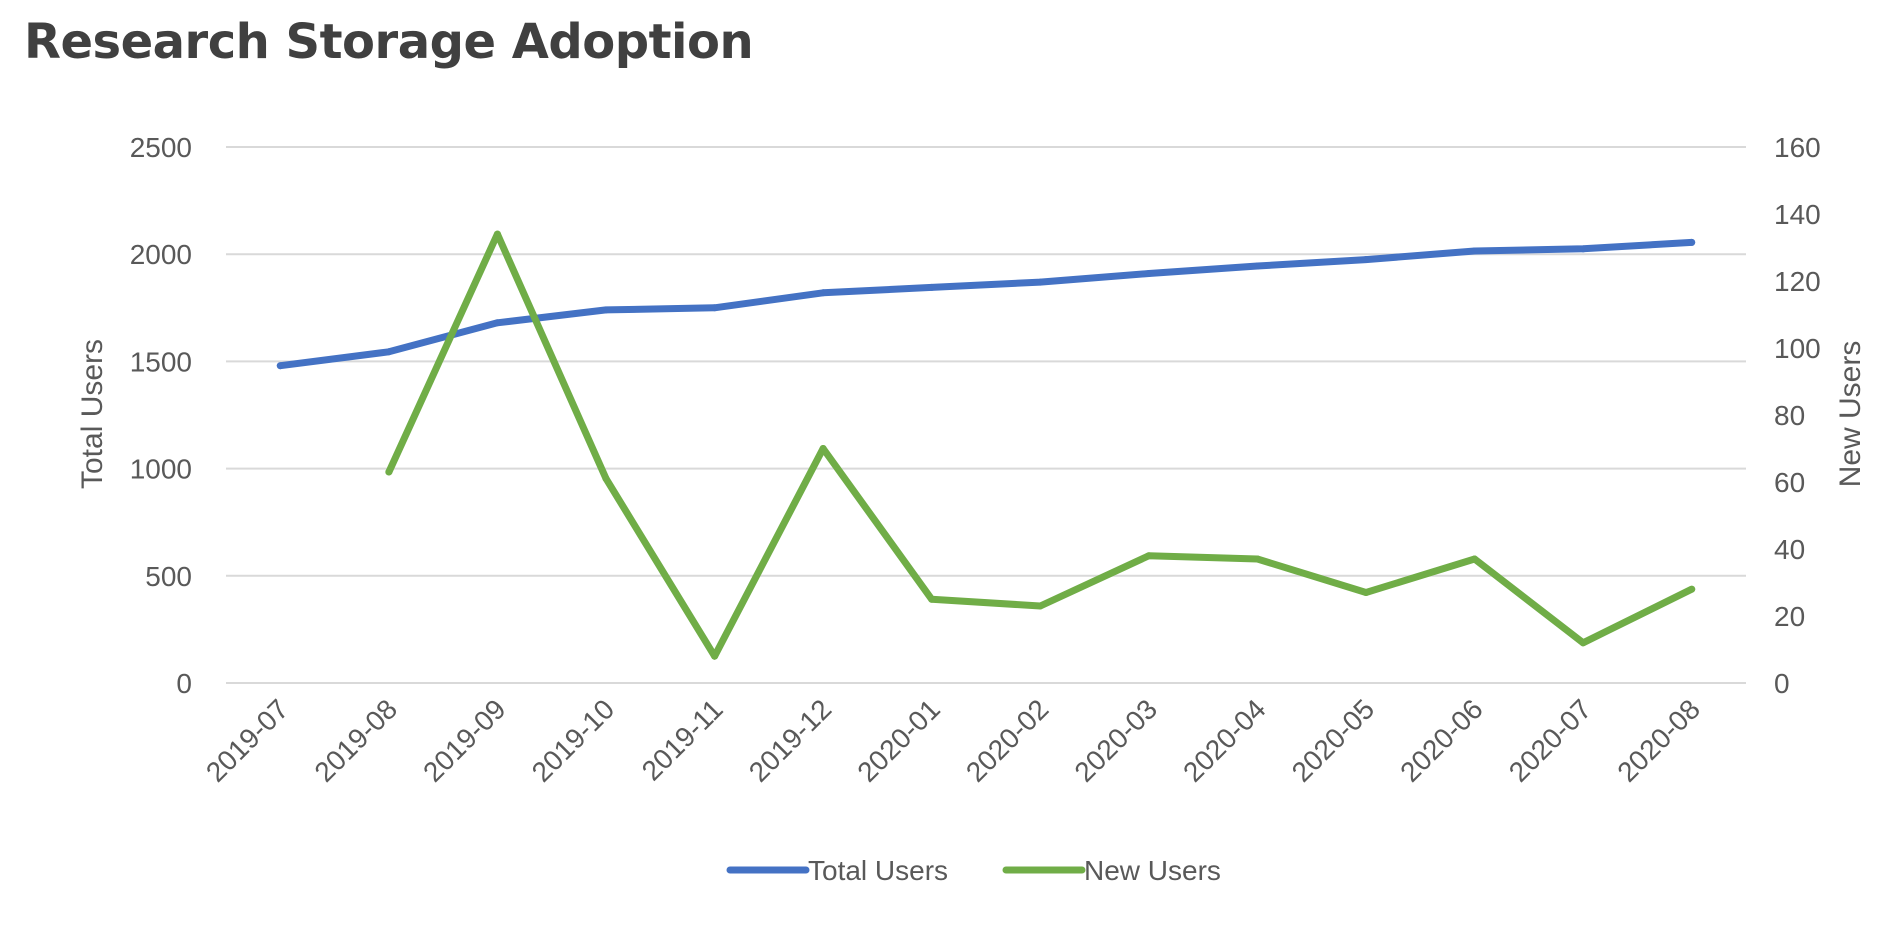  Describe the element at coordinates (1550, 740) in the screenshot. I see `x-tick-label: 2020-07` at that location.